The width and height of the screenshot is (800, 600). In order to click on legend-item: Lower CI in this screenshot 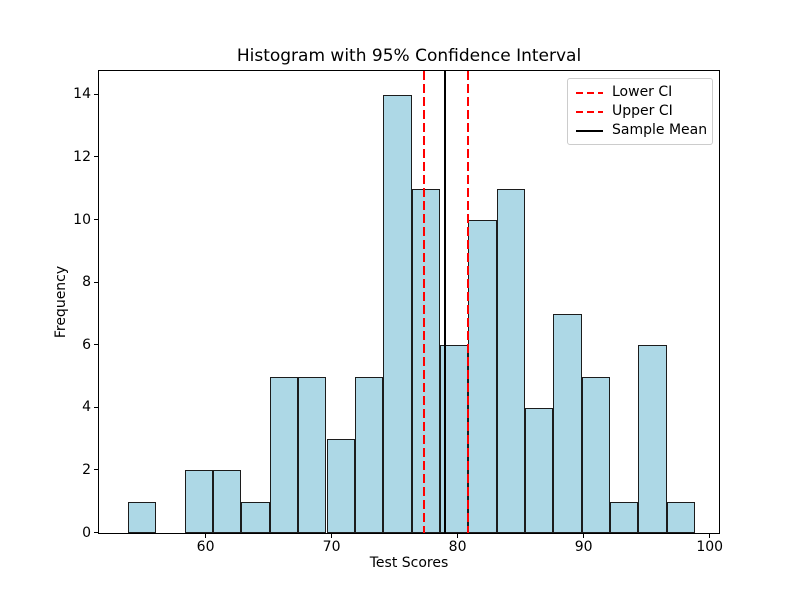, I will do `click(640, 92)`.